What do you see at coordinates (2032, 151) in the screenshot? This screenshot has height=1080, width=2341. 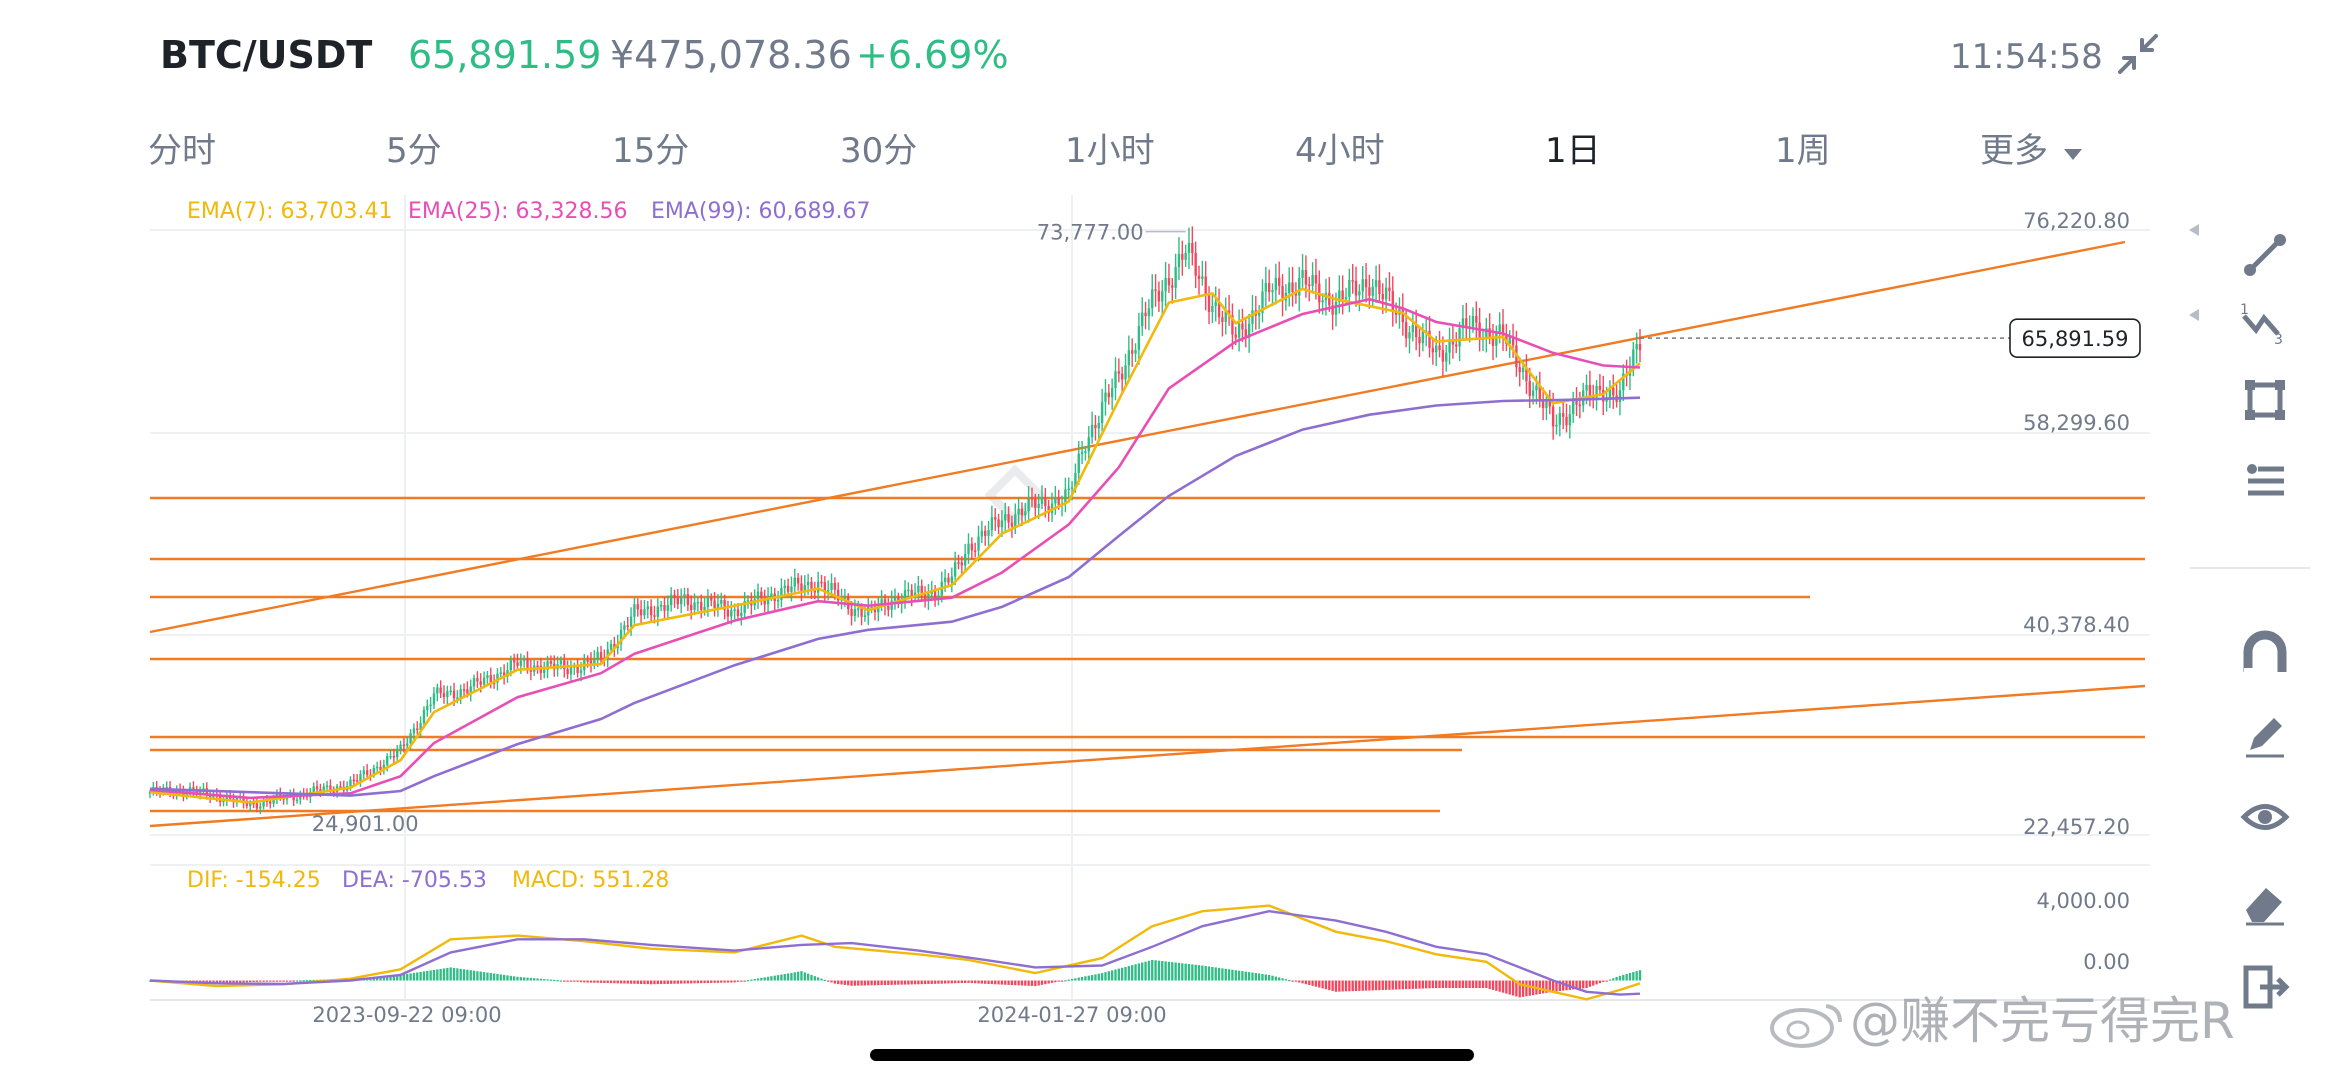 I see `tab-8: 更多` at bounding box center [2032, 151].